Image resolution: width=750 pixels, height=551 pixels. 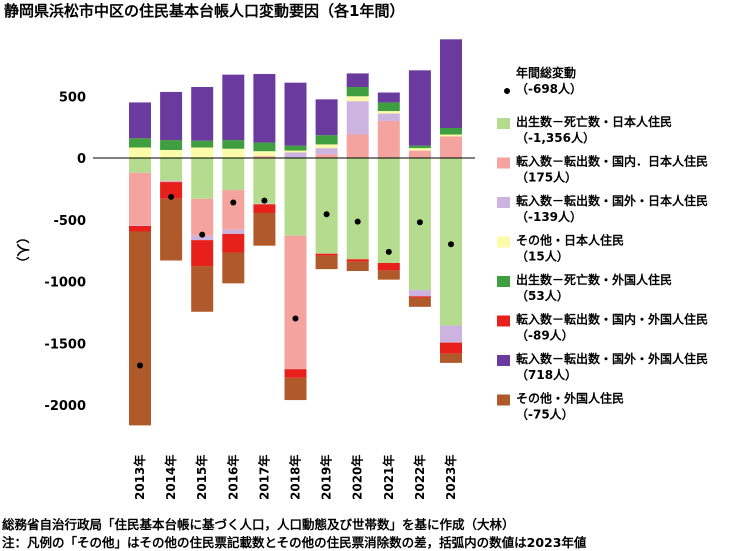 I want to click on x-tick-label: 2019年, so click(x=326, y=477).